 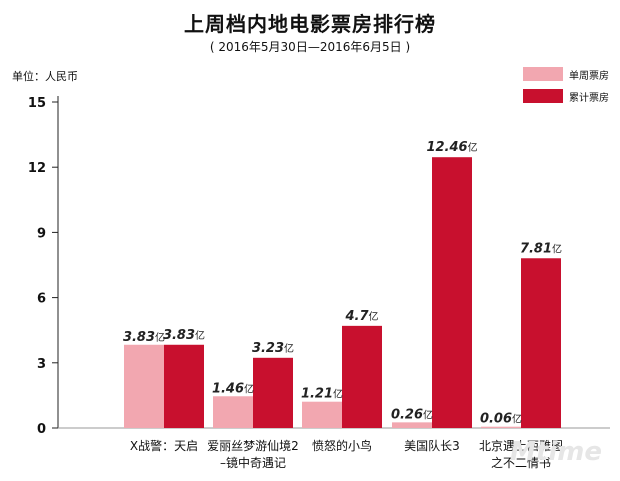 I want to click on category-label: 美国队长3, so click(x=432, y=445).